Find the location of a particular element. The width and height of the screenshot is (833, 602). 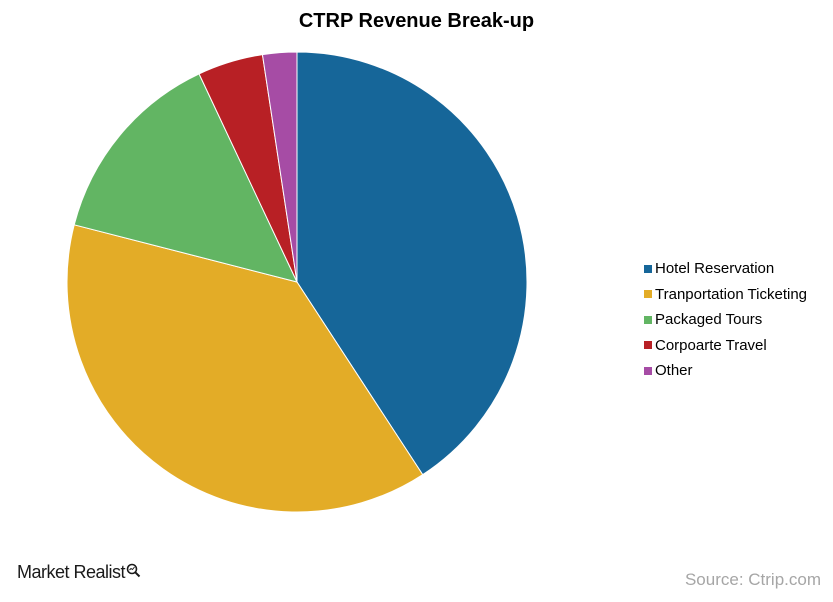

legend-item: Corpoarte Travel is located at coordinates (736, 346).